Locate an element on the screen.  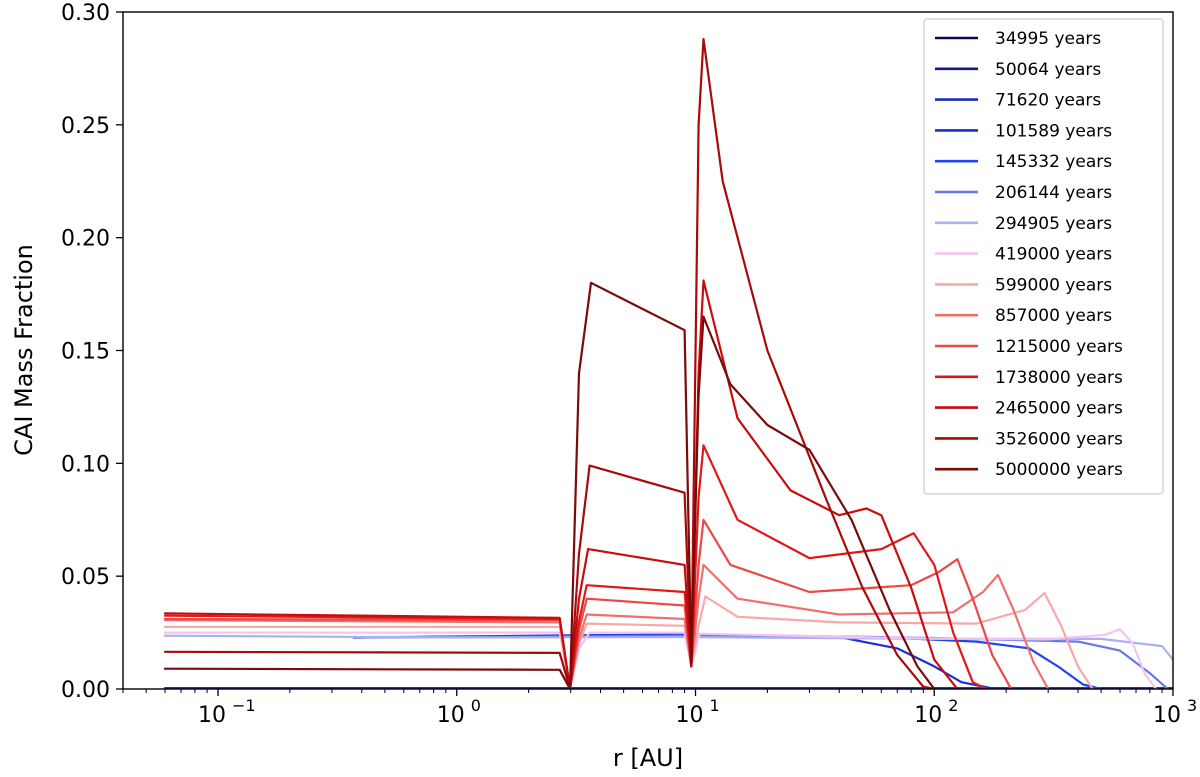
legend-label-3: 101589 years is located at coordinates (1053, 131).